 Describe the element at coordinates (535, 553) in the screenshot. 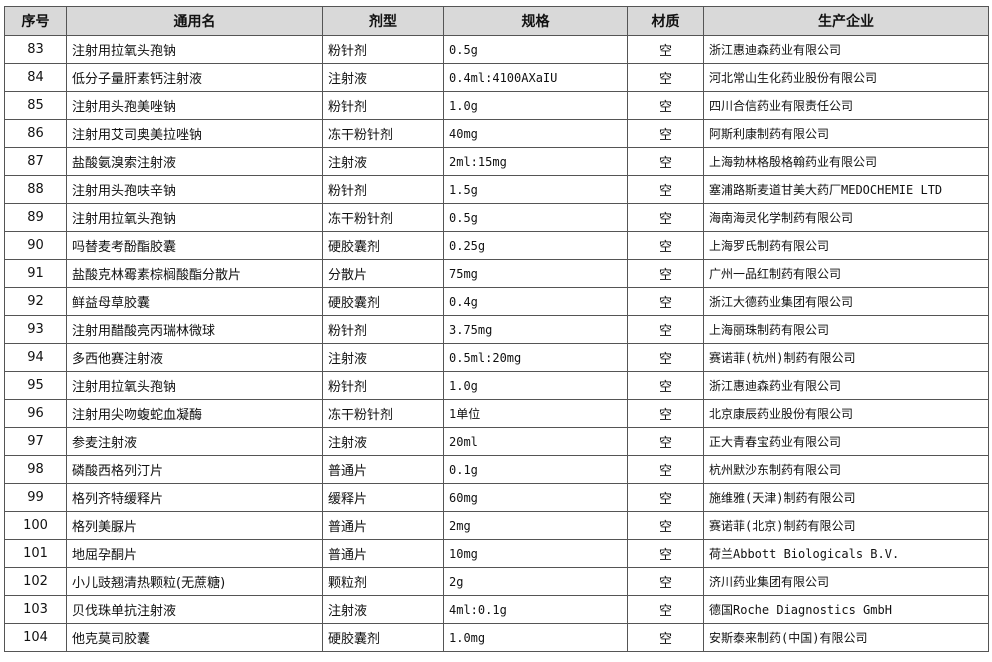

I see `table-cell: 10mg` at that location.